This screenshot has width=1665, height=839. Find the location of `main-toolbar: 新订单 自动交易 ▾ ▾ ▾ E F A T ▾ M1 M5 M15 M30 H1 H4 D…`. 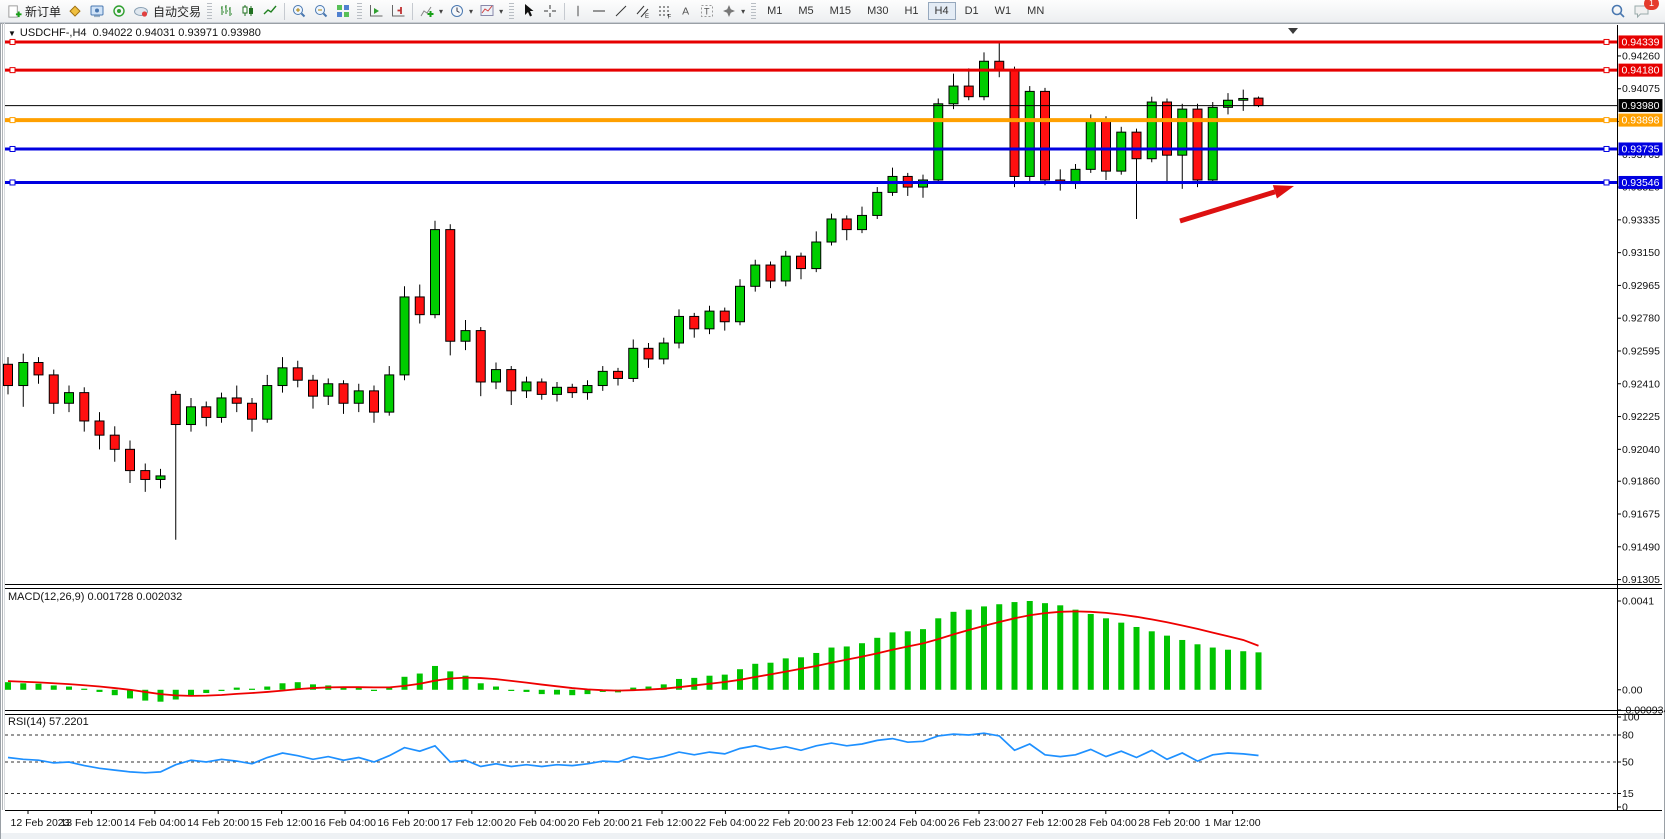

main-toolbar: 新订单 自动交易 ▾ ▾ ▾ E F A T ▾ M1 M5 M15 M30 H1 H4 D… is located at coordinates (832, 11).